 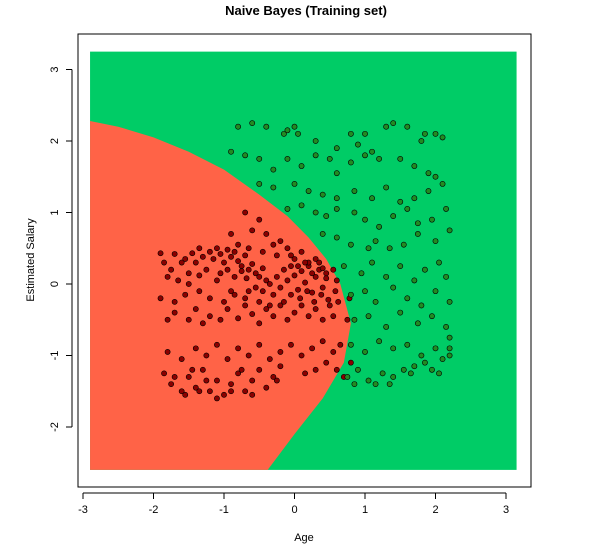 What do you see at coordinates (435, 510) in the screenshot?
I see `x-tick-label: 2` at bounding box center [435, 510].